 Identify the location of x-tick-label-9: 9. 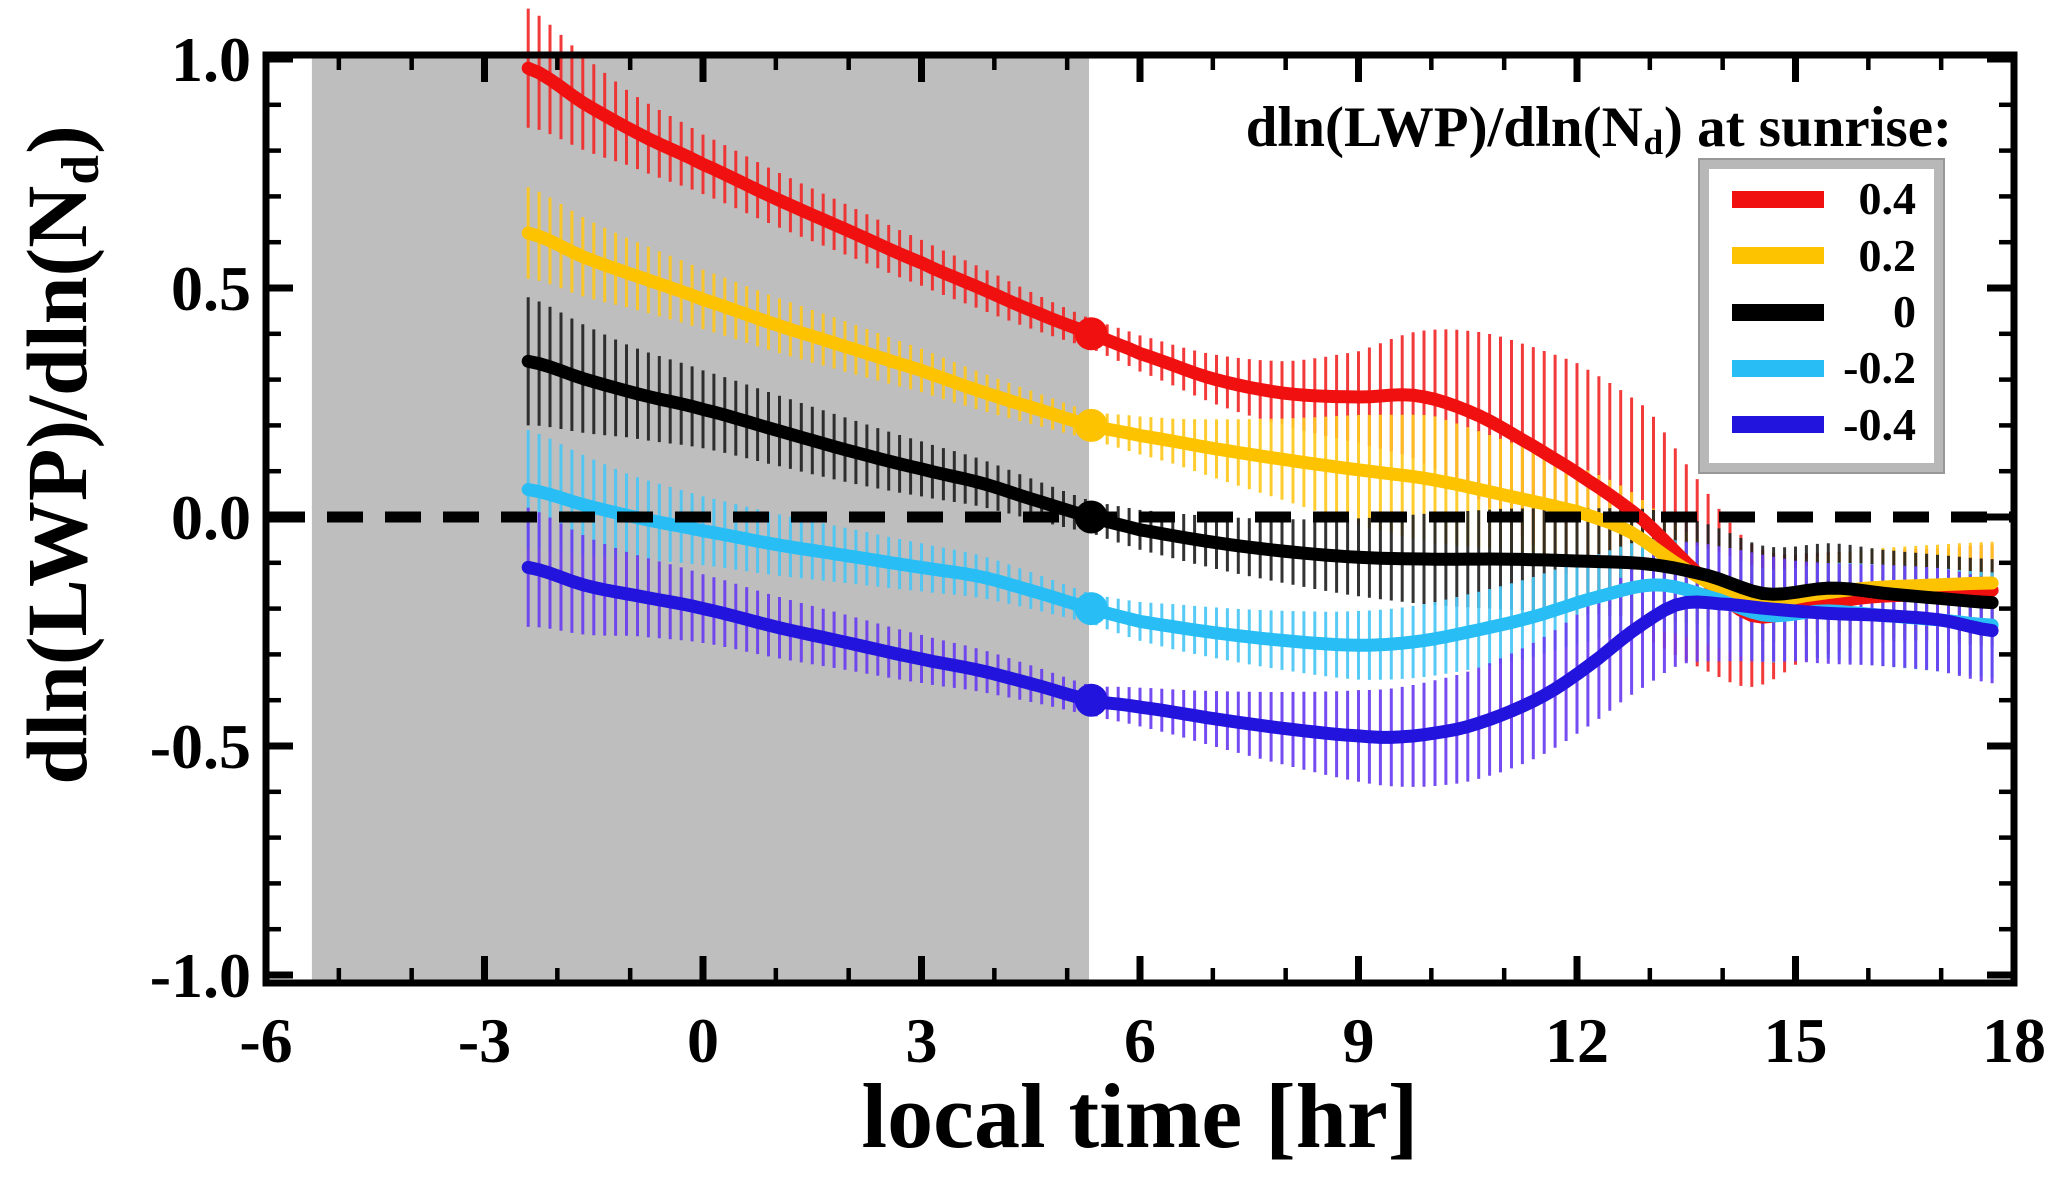
(1359, 1040).